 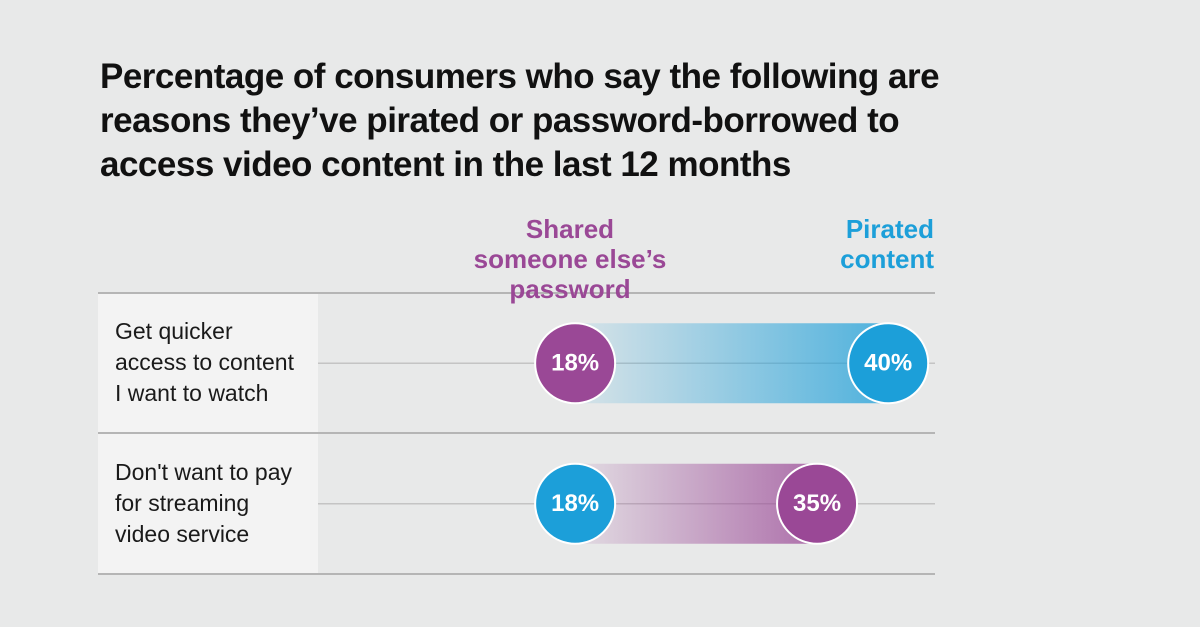 What do you see at coordinates (732, 363) in the screenshot?
I see `connector` at bounding box center [732, 363].